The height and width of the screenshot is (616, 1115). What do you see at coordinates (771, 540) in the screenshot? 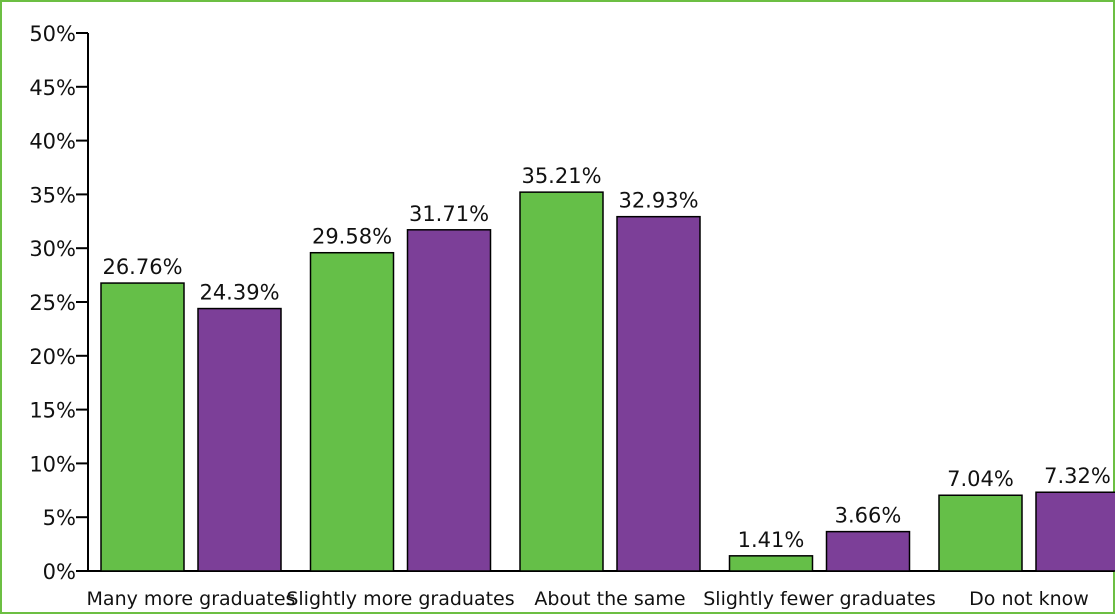
I see `data-label: 1.41%` at bounding box center [771, 540].